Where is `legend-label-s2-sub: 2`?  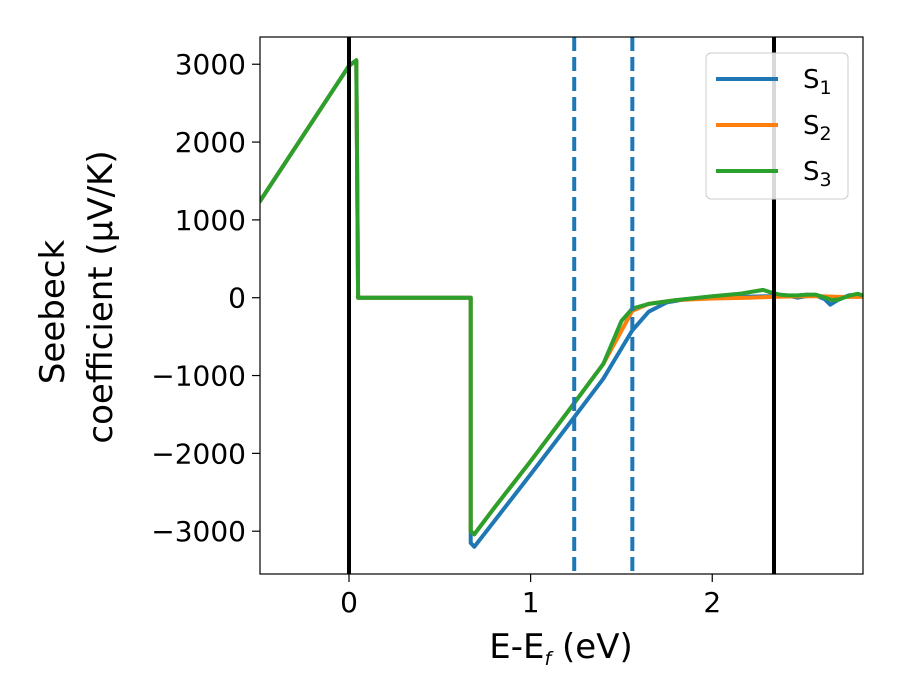 legend-label-s2-sub: 2 is located at coordinates (826, 134).